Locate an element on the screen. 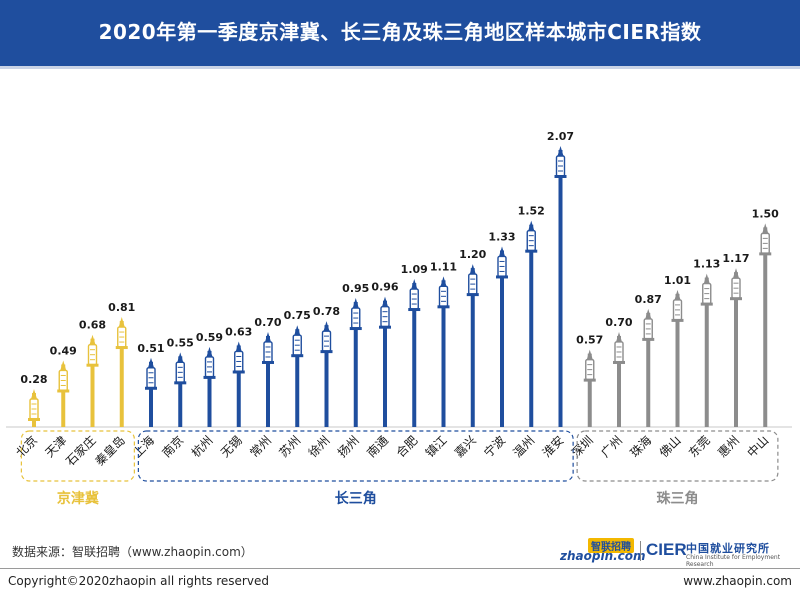 The height and width of the screenshot is (592, 800). cier-logo-en: China Institute for Employment Research is located at coordinates (733, 561).